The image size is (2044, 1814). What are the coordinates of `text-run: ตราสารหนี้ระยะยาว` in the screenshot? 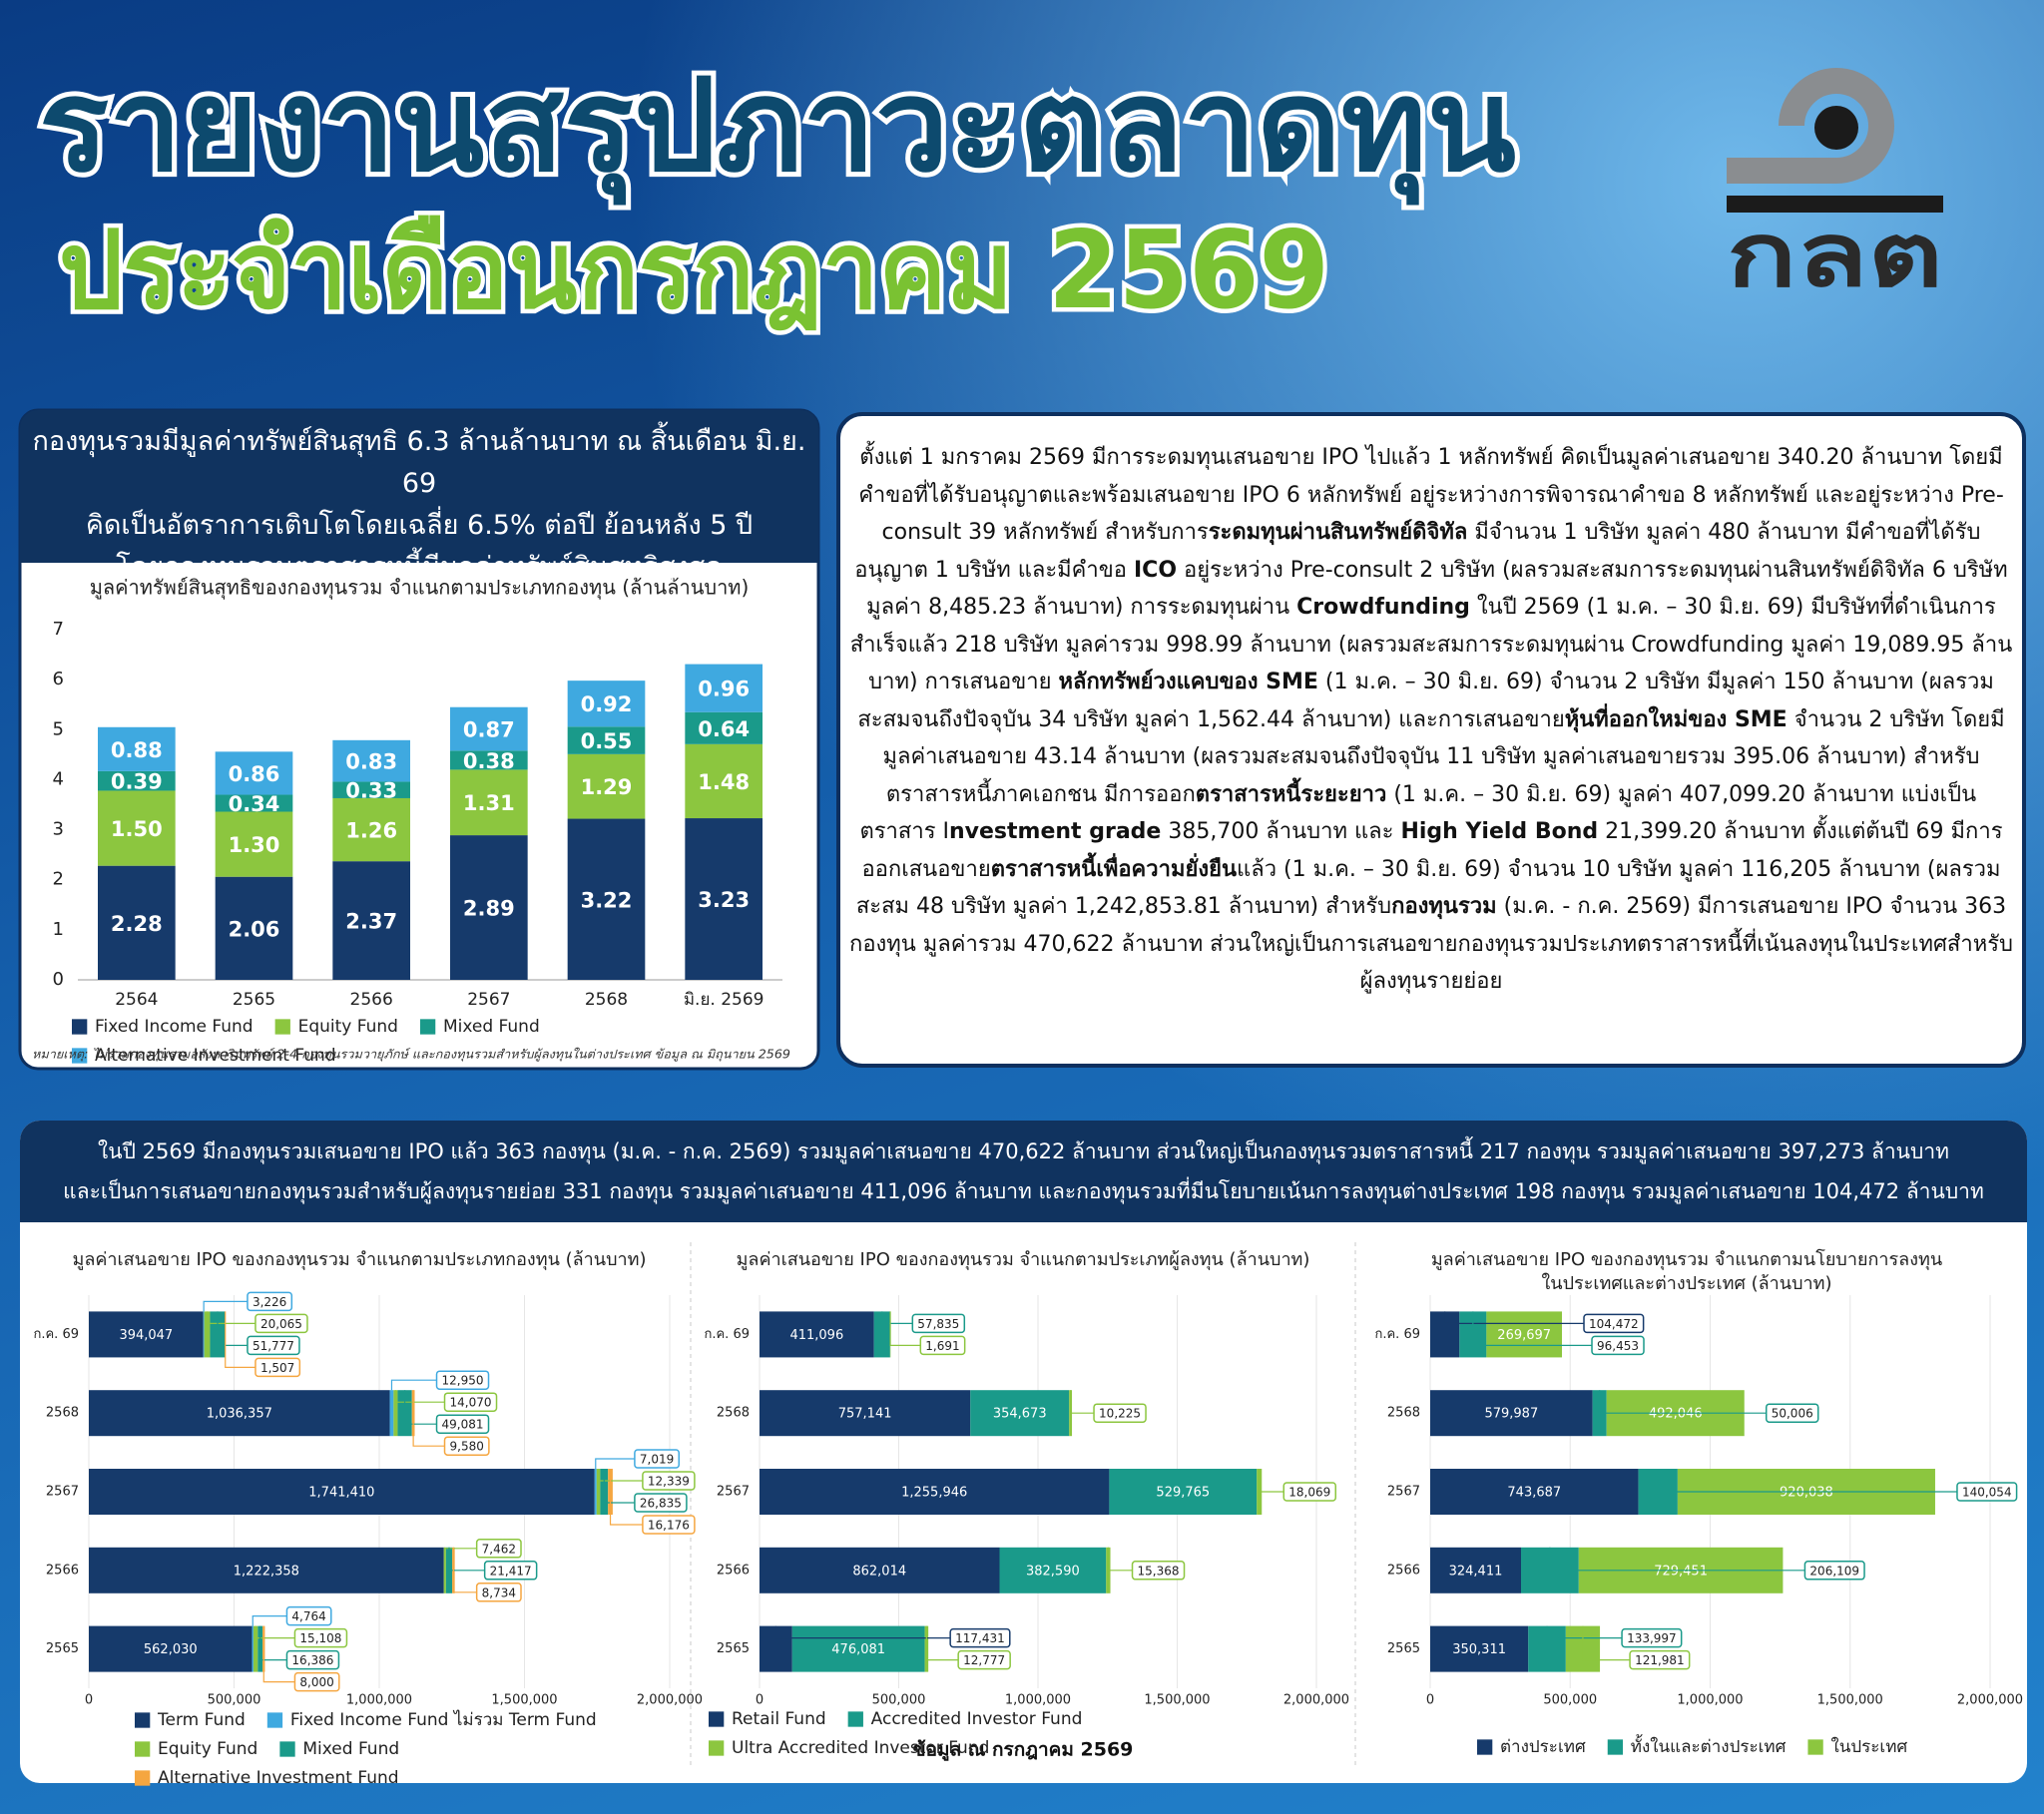 It's located at (1291, 794).